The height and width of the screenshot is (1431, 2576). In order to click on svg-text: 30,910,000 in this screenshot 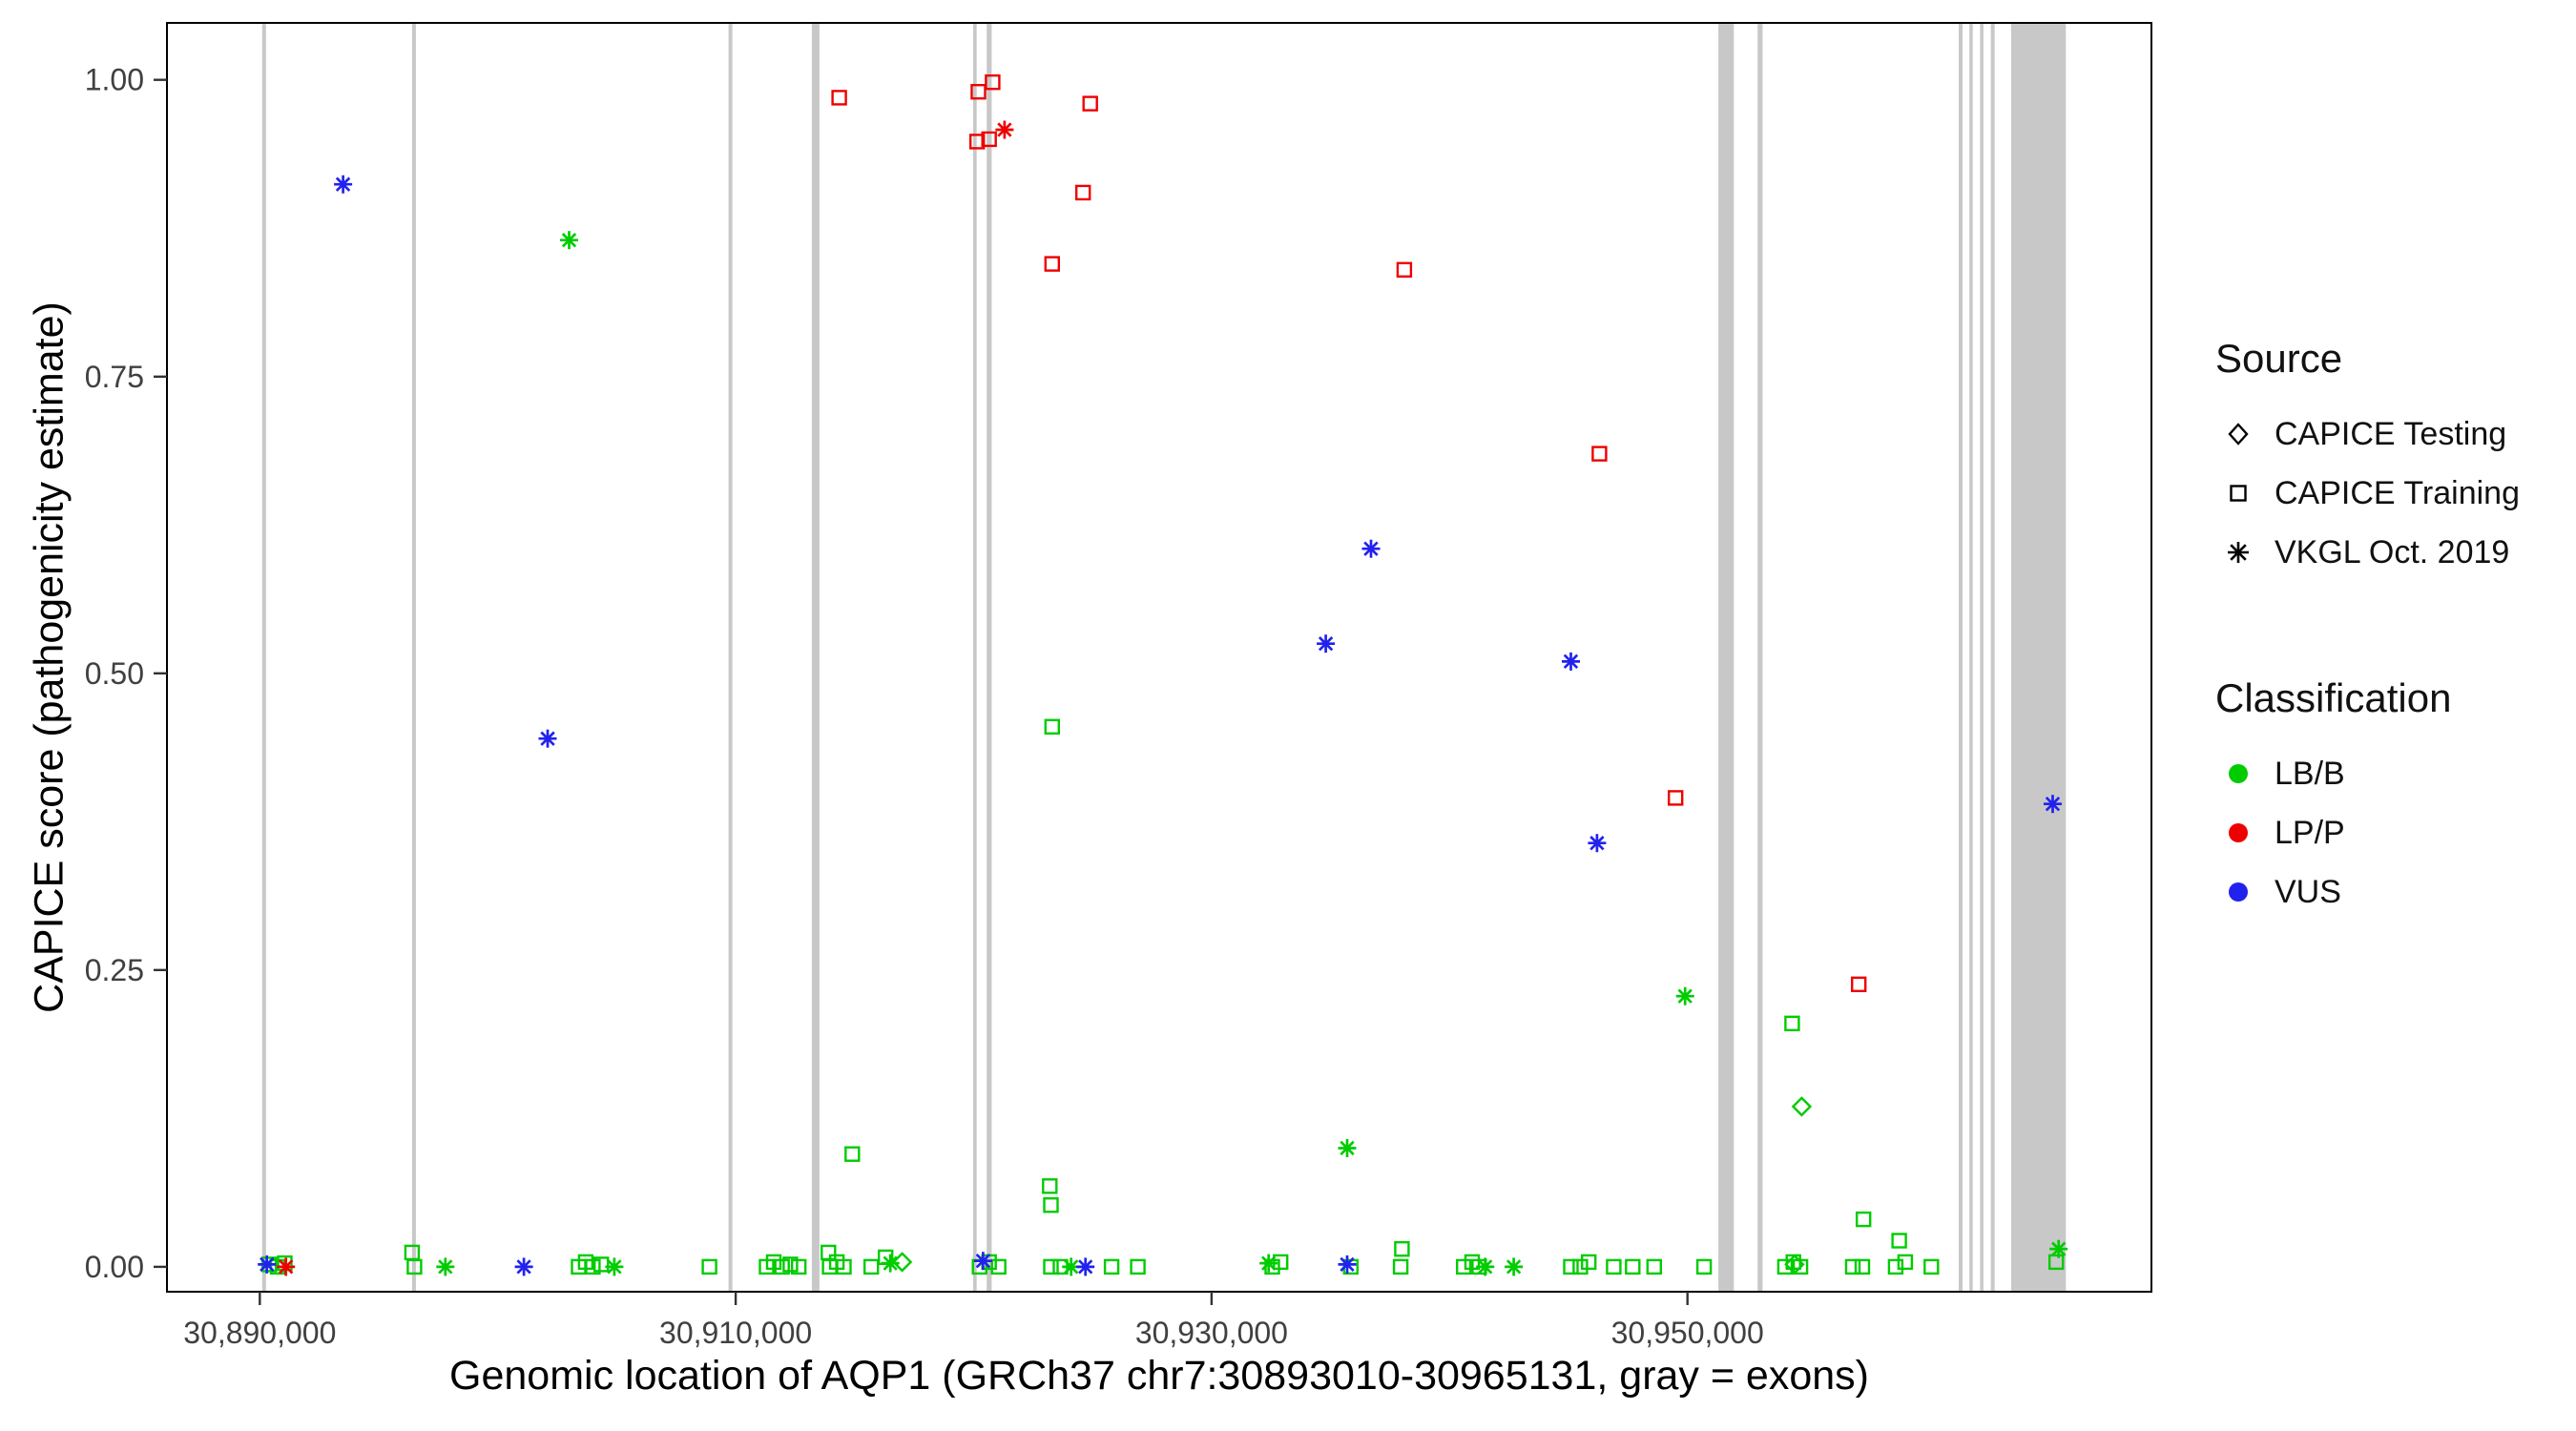, I will do `click(735, 1333)`.